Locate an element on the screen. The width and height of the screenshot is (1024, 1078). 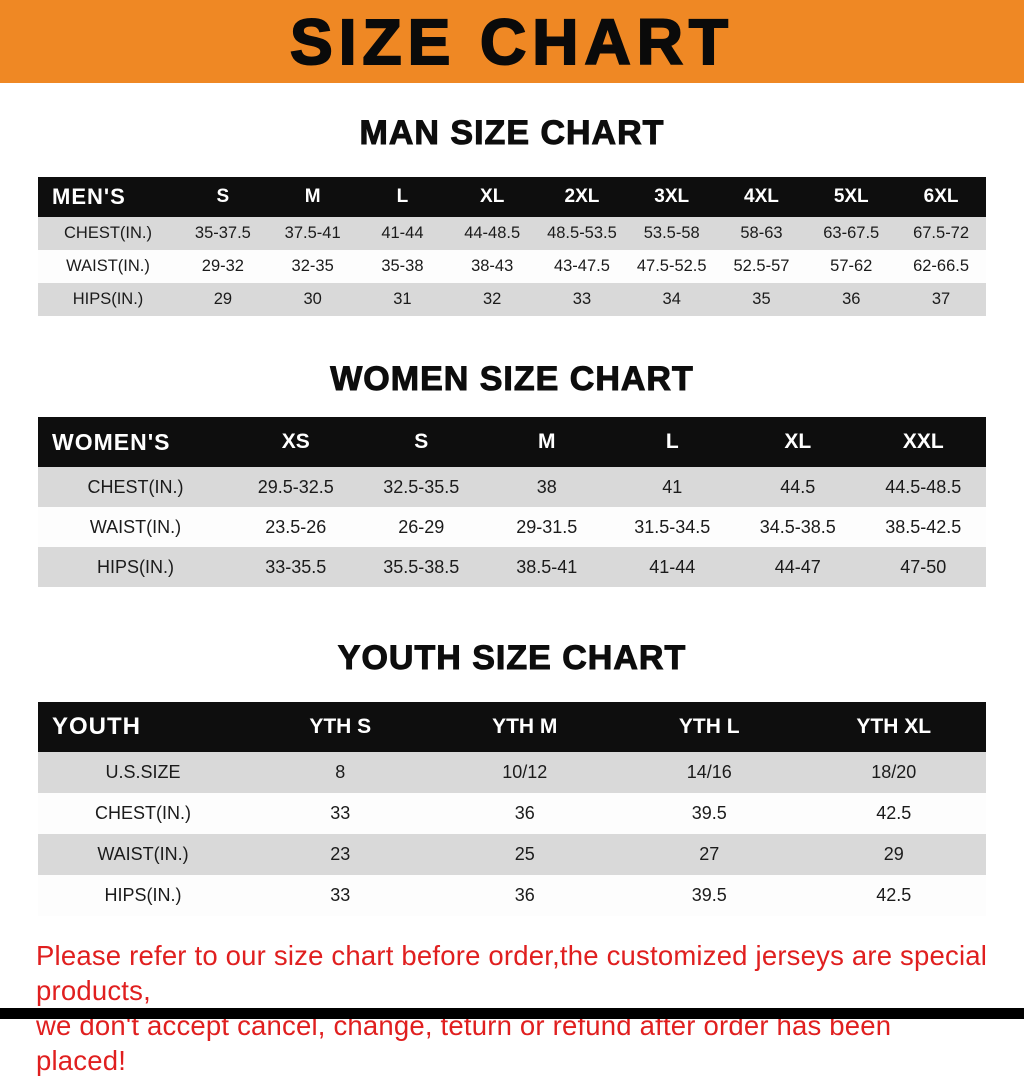
size-value: 31.5-34.5 is located at coordinates (672, 526).